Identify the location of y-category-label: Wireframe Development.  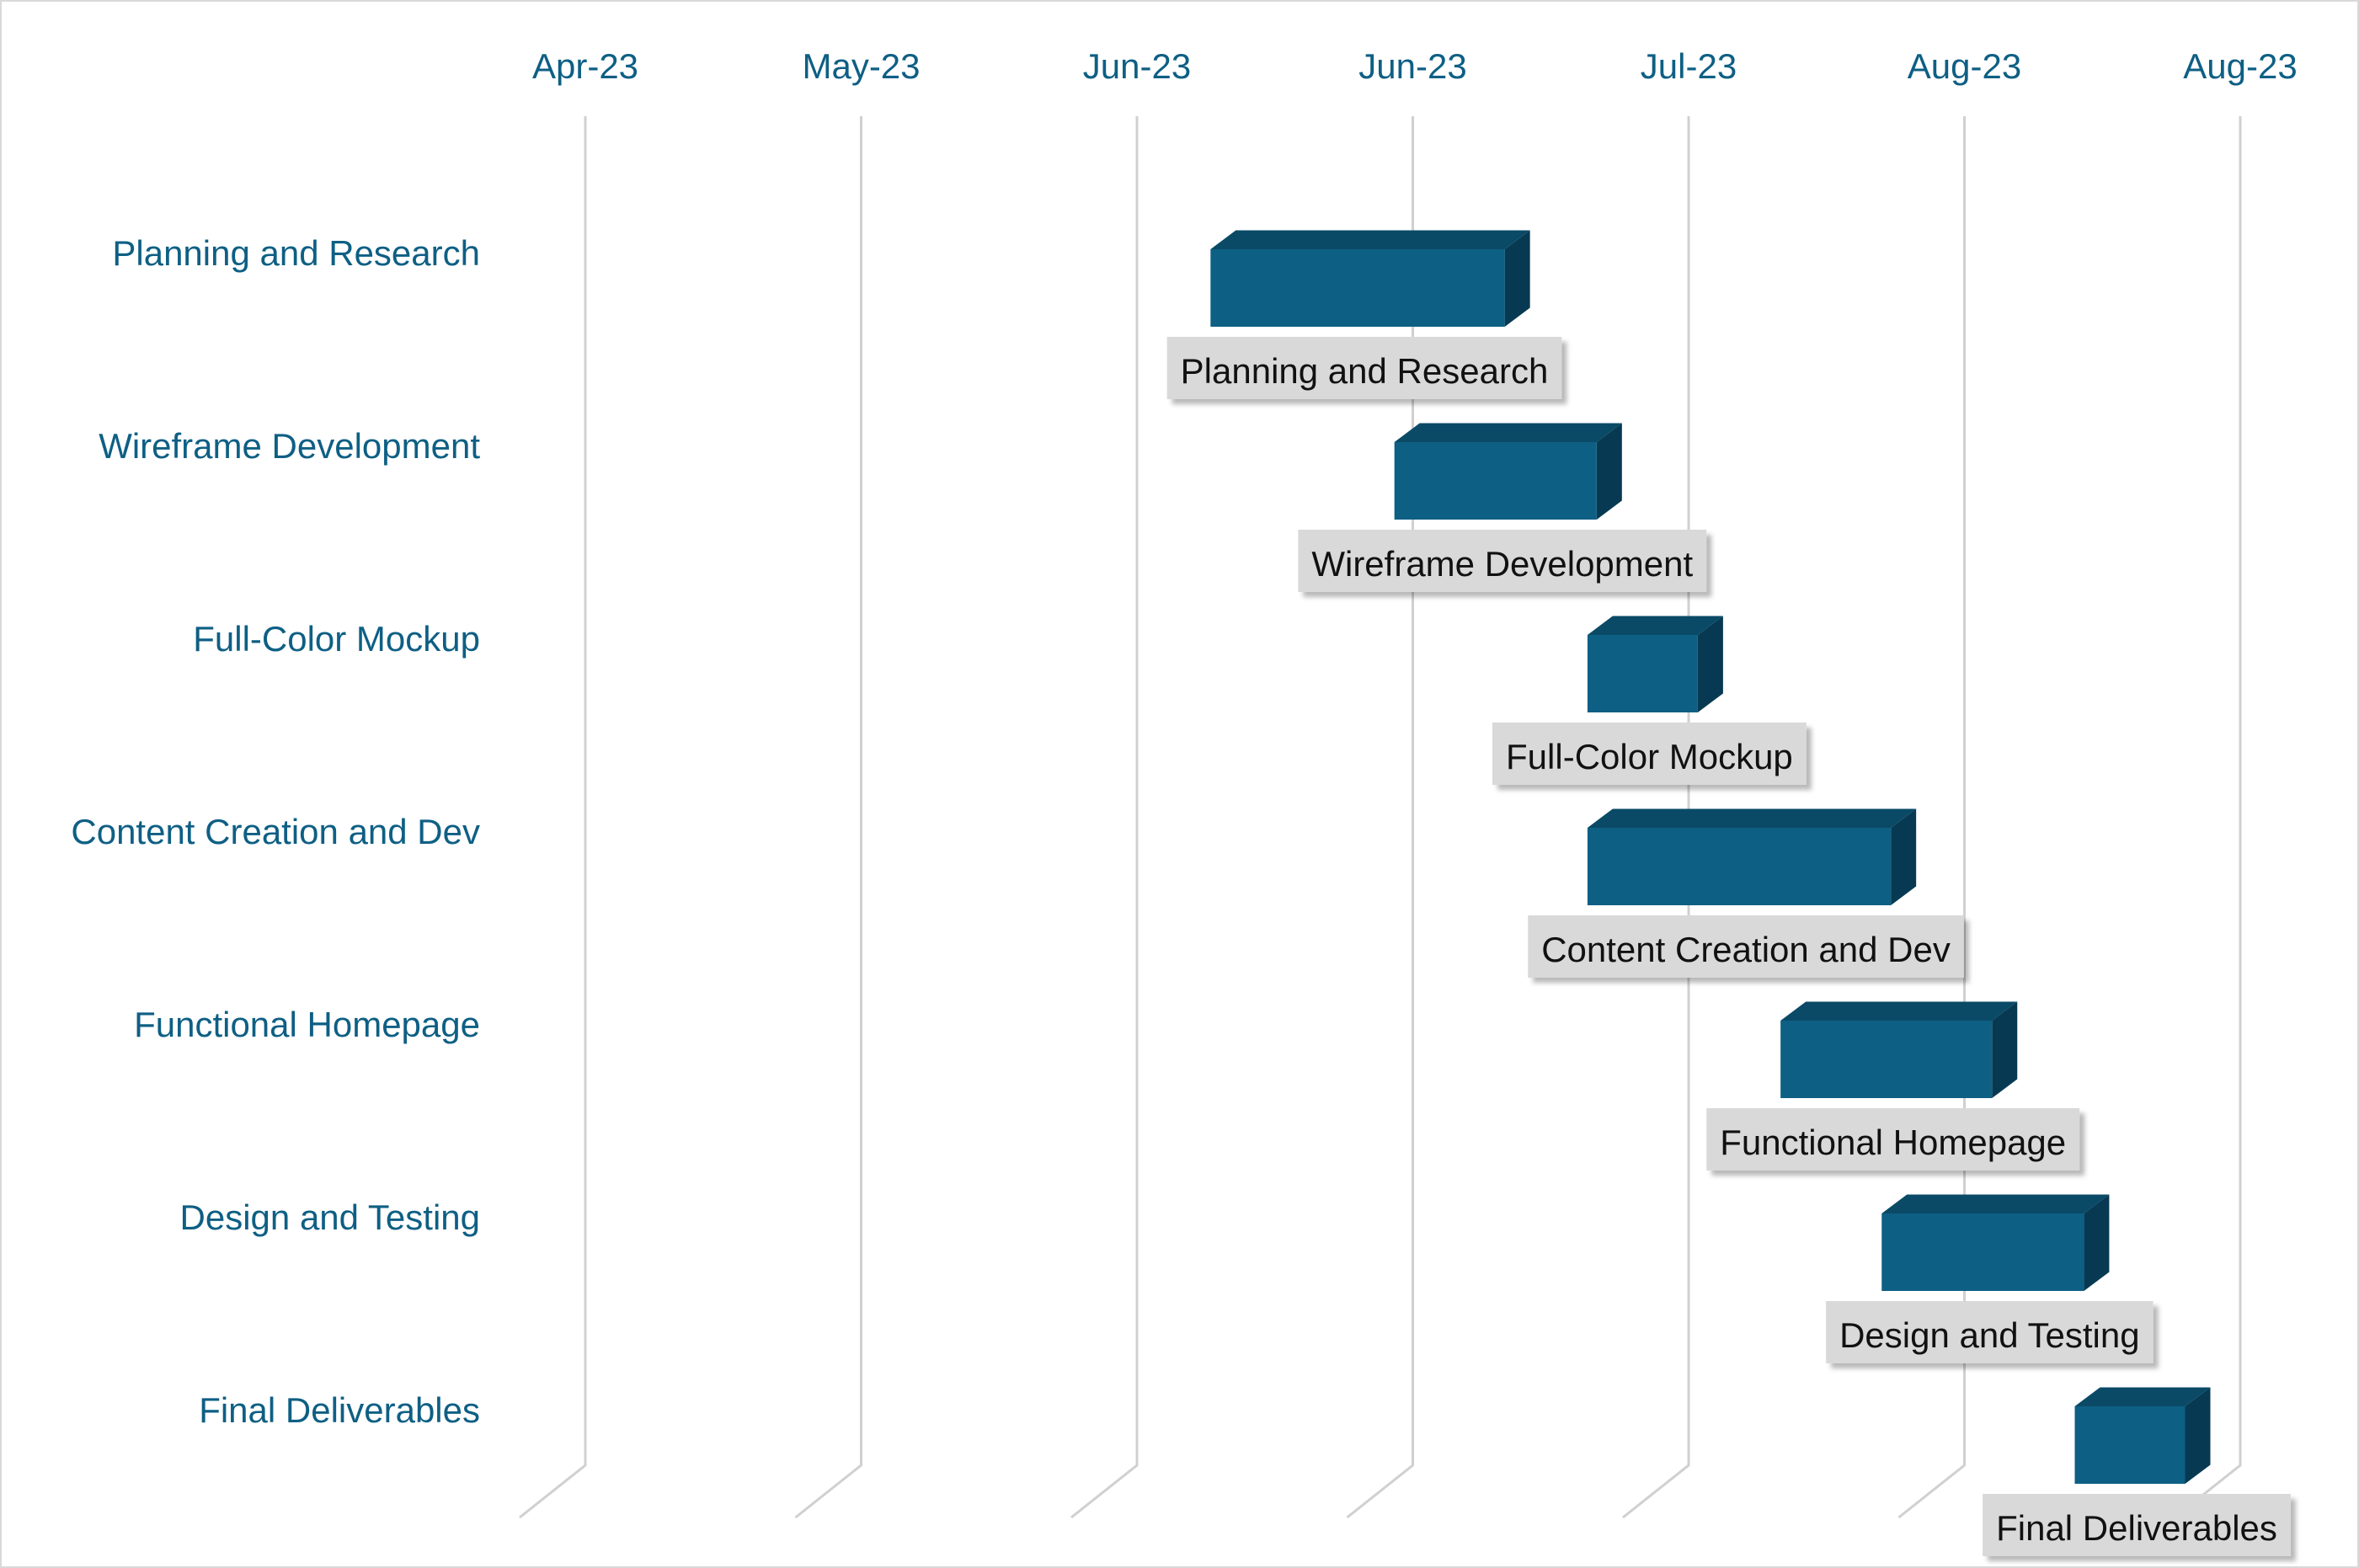
(289, 446).